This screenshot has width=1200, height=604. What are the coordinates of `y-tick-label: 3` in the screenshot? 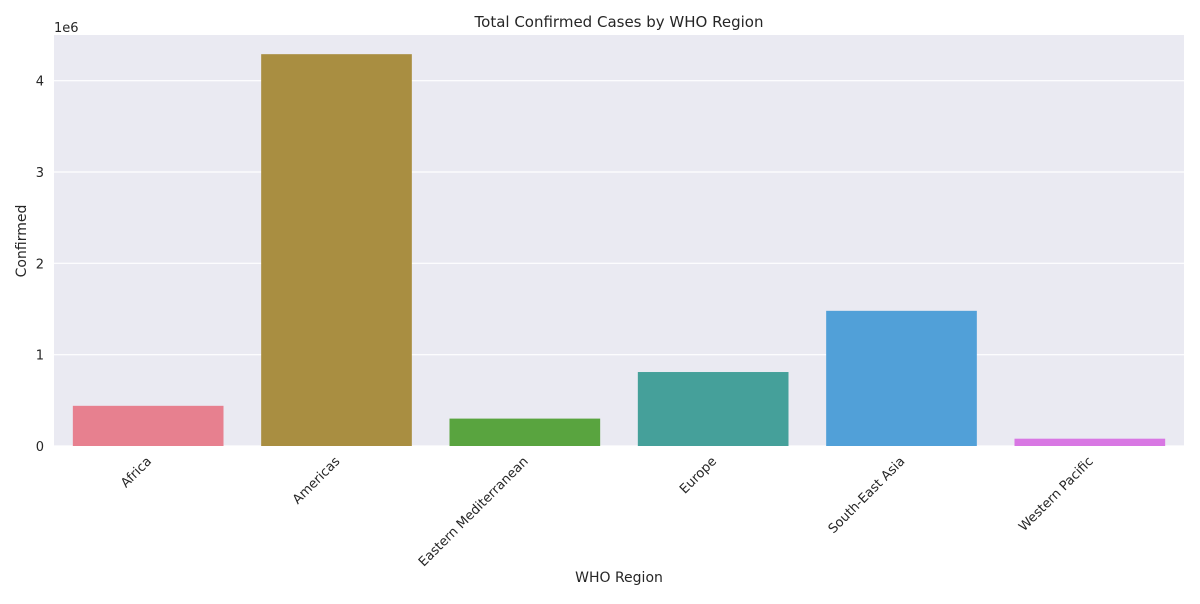 It's located at (40, 173).